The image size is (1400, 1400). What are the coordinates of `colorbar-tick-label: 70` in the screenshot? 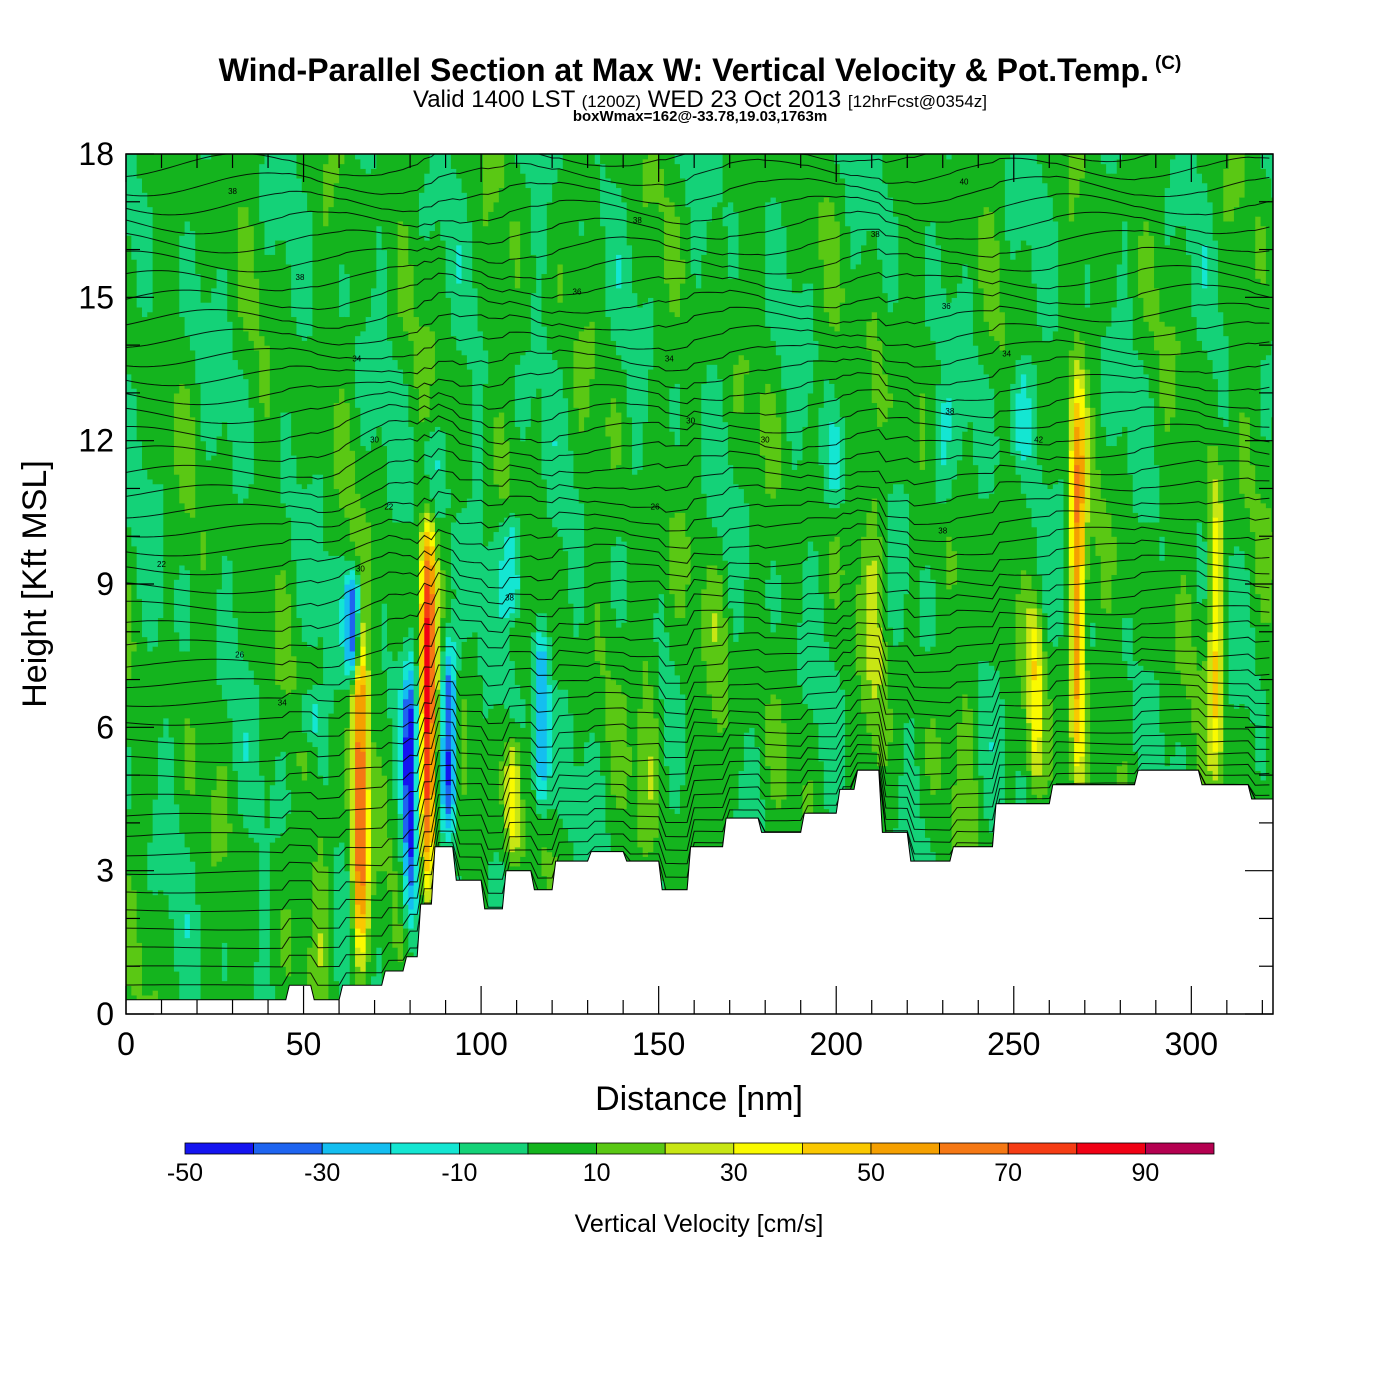 It's located at (1008, 1173).